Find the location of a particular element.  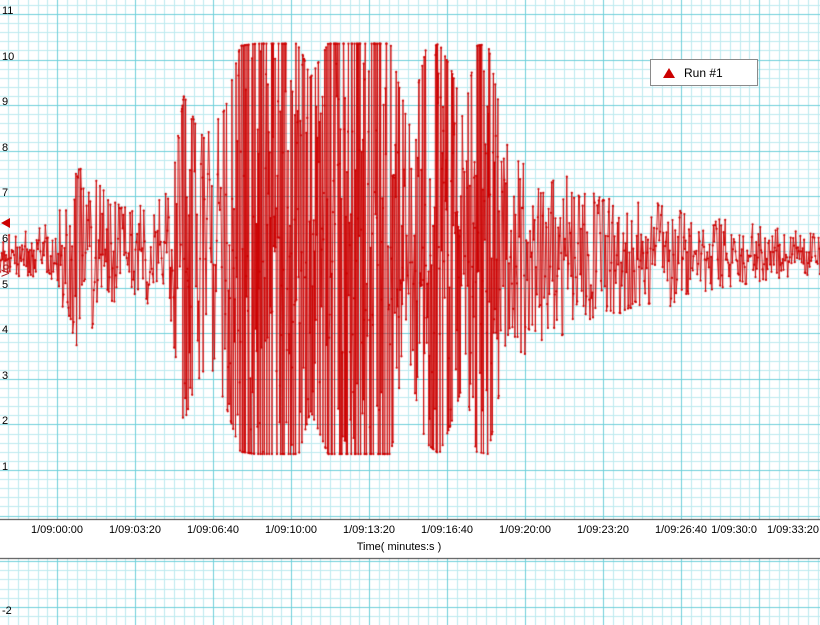

x-tick-label: 1/09:13:20 is located at coordinates (369, 530).